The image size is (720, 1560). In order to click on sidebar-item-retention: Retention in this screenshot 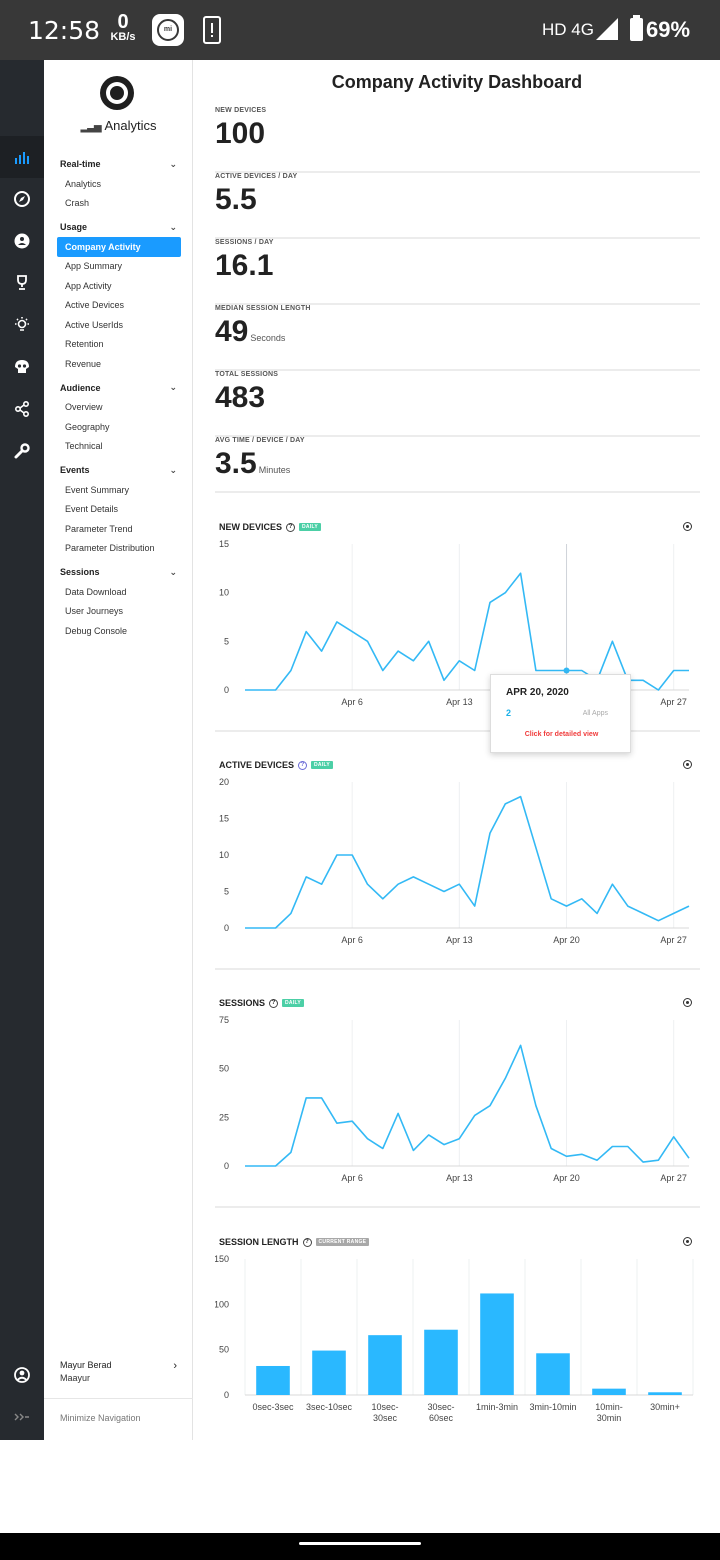, I will do `click(84, 344)`.